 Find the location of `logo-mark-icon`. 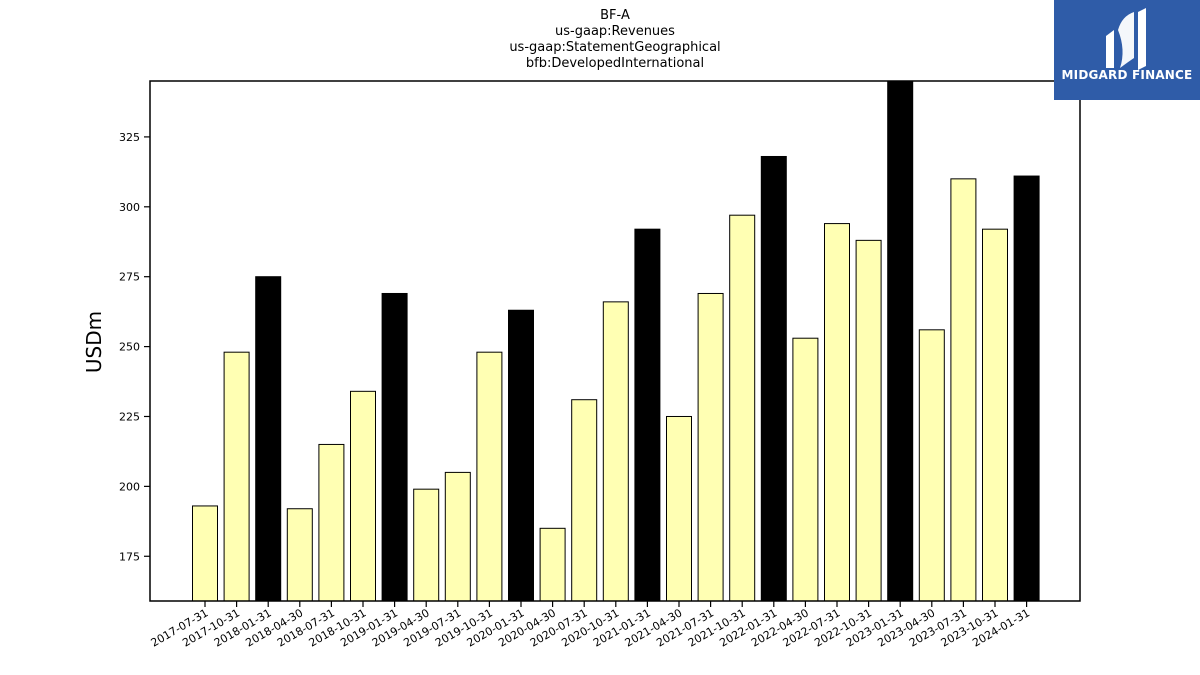

logo-mark-icon is located at coordinates (1126, 39).